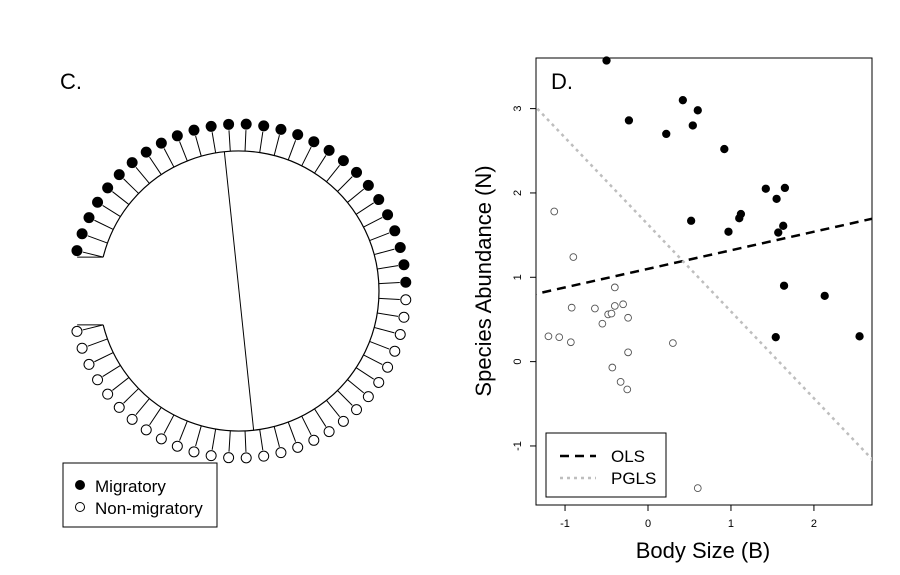 This screenshot has width=900, height=575. Describe the element at coordinates (648, 524) in the screenshot. I see `x-tick-label: 0` at that location.